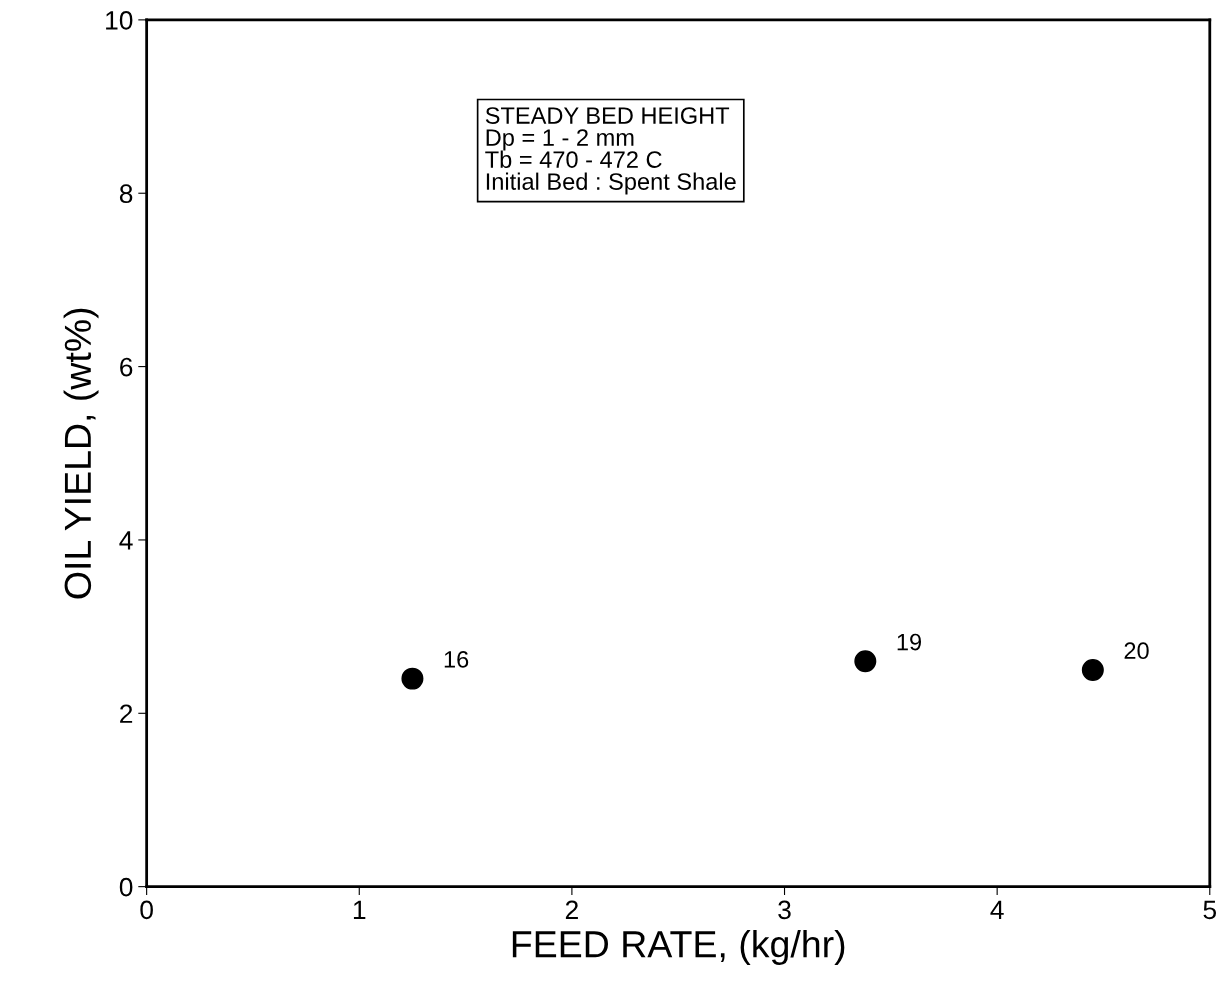 The height and width of the screenshot is (994, 1222). I want to click on x-tick-label: 4, so click(997, 909).